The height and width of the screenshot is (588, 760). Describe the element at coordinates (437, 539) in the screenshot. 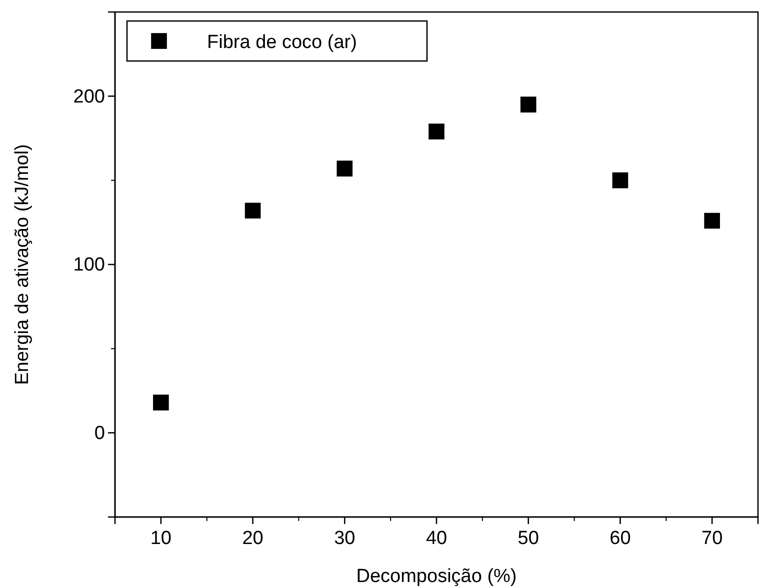

I see `x-tick-label: 40` at that location.